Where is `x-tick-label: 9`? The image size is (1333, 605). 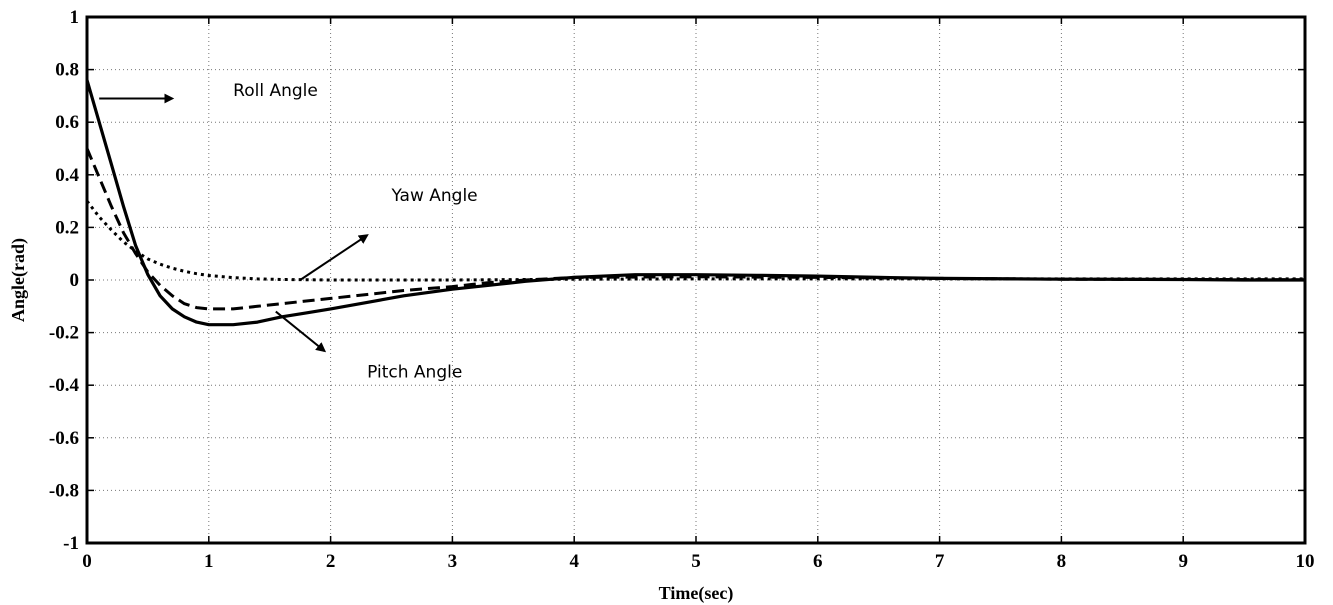
x-tick-label: 9 is located at coordinates (1183, 561).